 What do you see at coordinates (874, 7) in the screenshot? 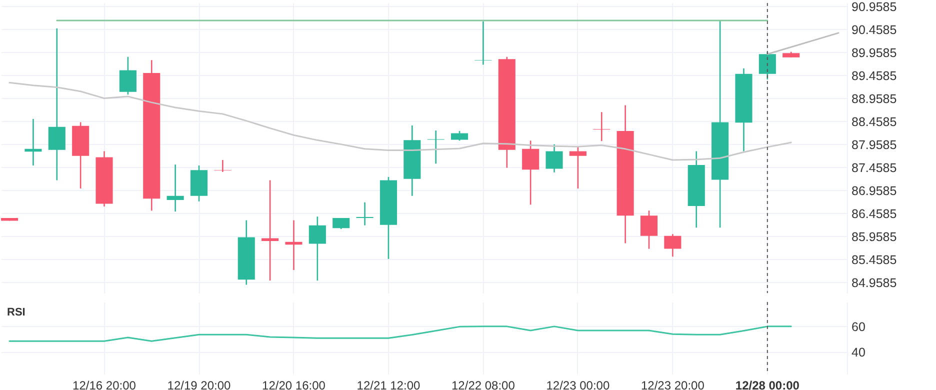
I see `y-tick-label: 90.9585` at bounding box center [874, 7].